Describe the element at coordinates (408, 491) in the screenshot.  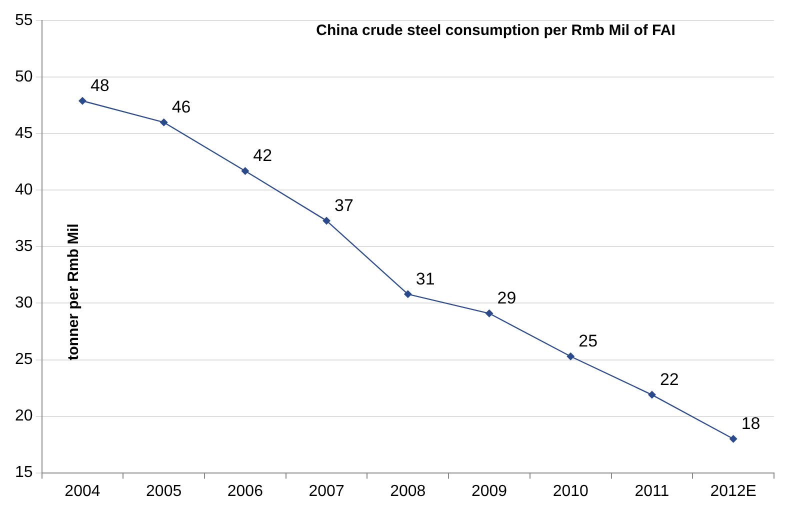
I see `x-tick-label: 2008` at that location.